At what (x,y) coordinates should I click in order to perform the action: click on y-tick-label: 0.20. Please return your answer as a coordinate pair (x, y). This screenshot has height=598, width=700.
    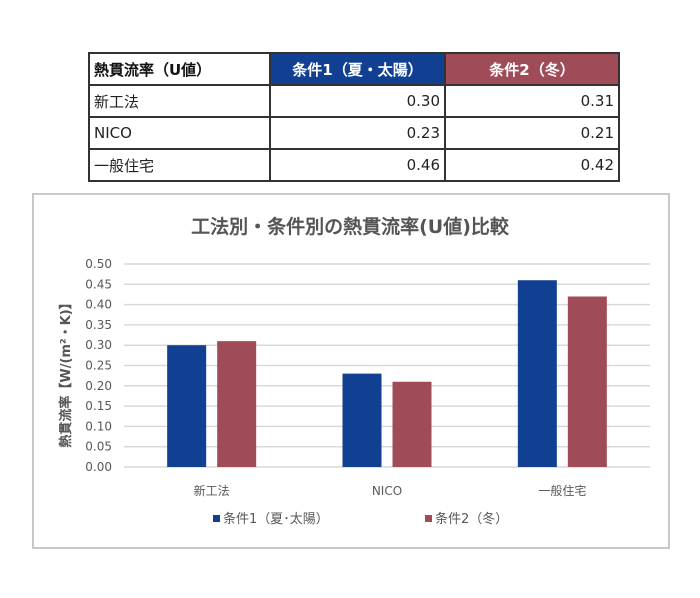
    Looking at the image, I should click on (98, 386).